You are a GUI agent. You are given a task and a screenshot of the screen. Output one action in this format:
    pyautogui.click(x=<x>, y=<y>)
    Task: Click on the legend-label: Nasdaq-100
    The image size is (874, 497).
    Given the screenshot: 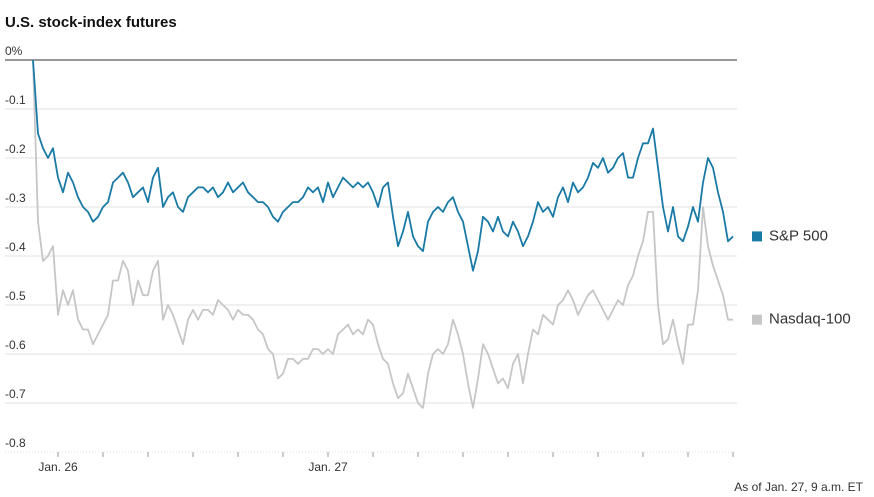 What is the action you would take?
    pyautogui.click(x=810, y=319)
    